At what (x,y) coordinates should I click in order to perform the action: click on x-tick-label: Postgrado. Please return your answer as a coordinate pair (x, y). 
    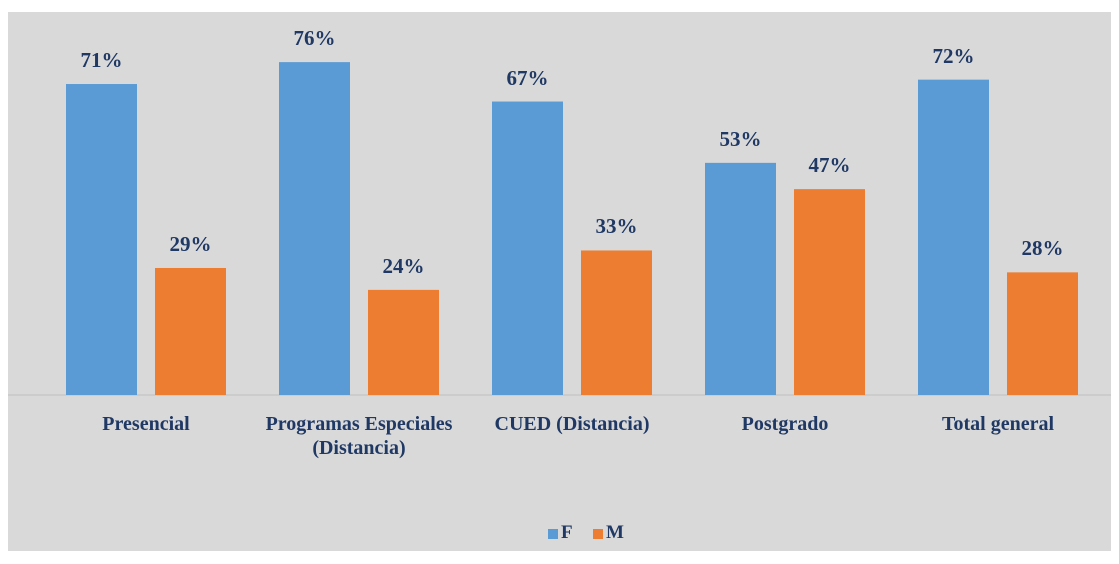
    Looking at the image, I should click on (785, 424).